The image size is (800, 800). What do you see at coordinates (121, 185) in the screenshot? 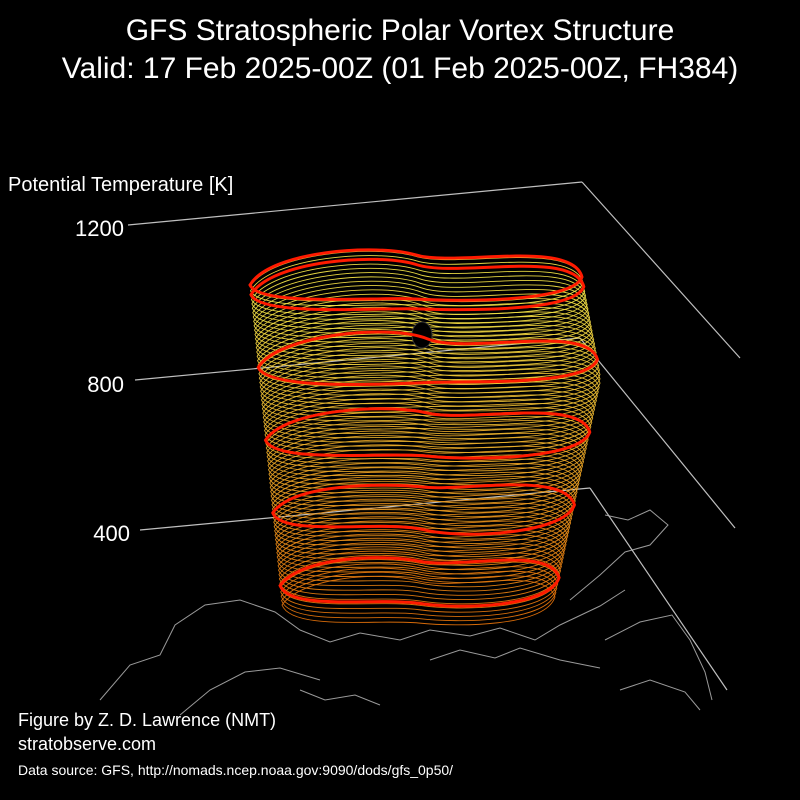
I see `z-axis-label: Potential Temperature [K]` at bounding box center [121, 185].